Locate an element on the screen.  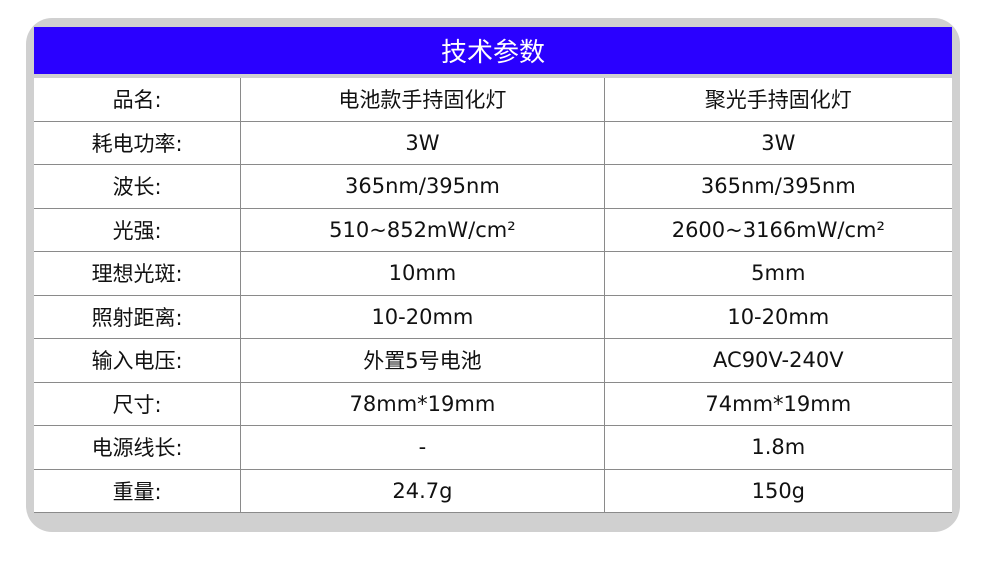
cell-battery-model: 10mm is located at coordinates (422, 273).